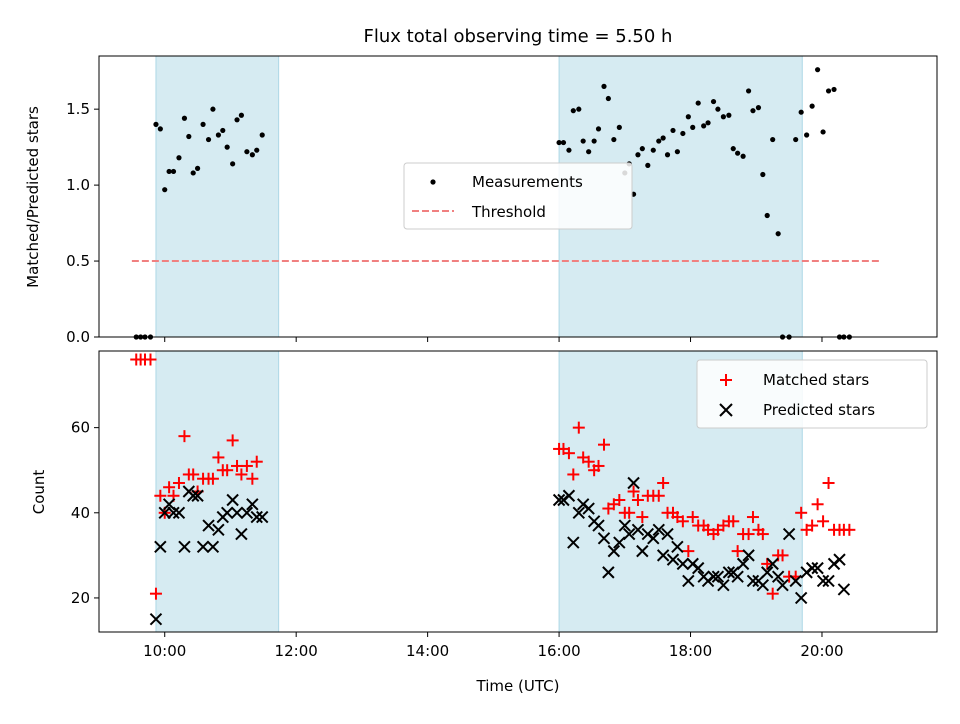 The width and height of the screenshot is (960, 724). What do you see at coordinates (812, 394) in the screenshot?
I see `bottom-legend-box` at bounding box center [812, 394].